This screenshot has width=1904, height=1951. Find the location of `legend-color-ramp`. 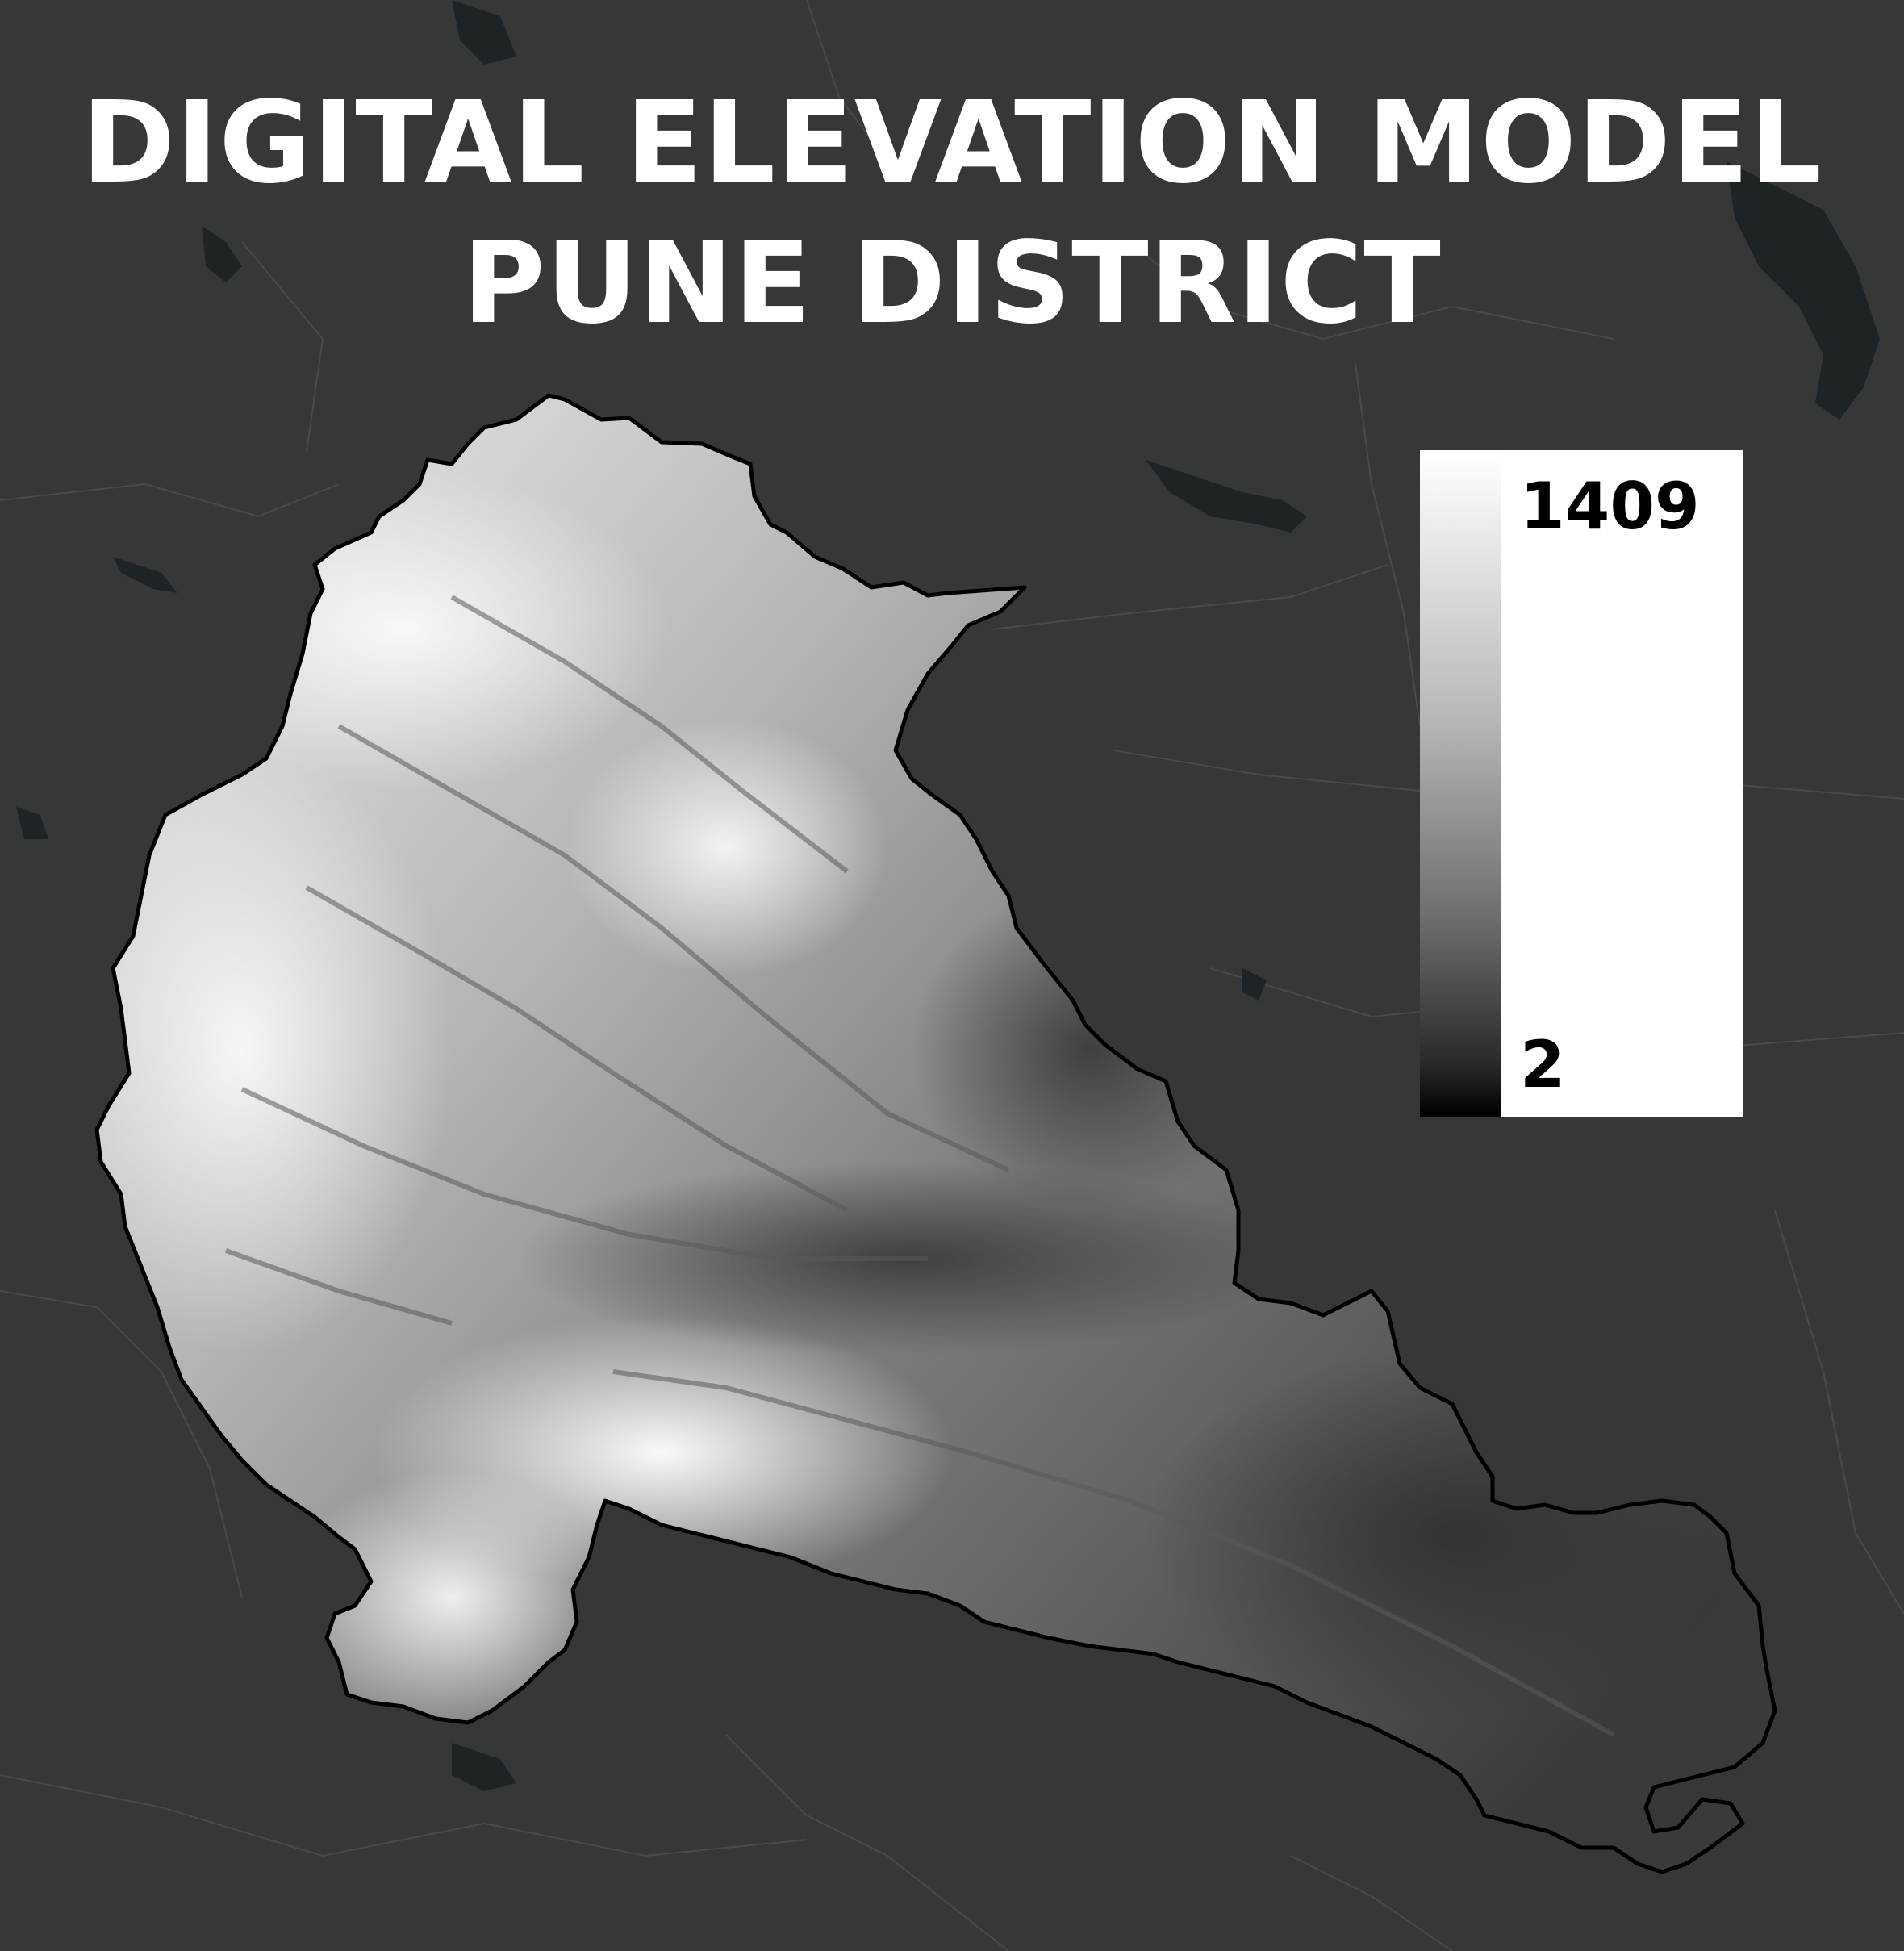

legend-color-ramp is located at coordinates (1461, 783).